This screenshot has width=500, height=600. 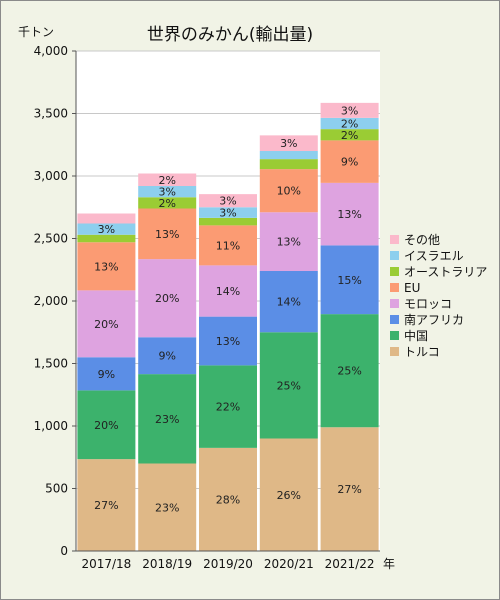 I want to click on x-tick-label: 2019/20, so click(x=228, y=564).